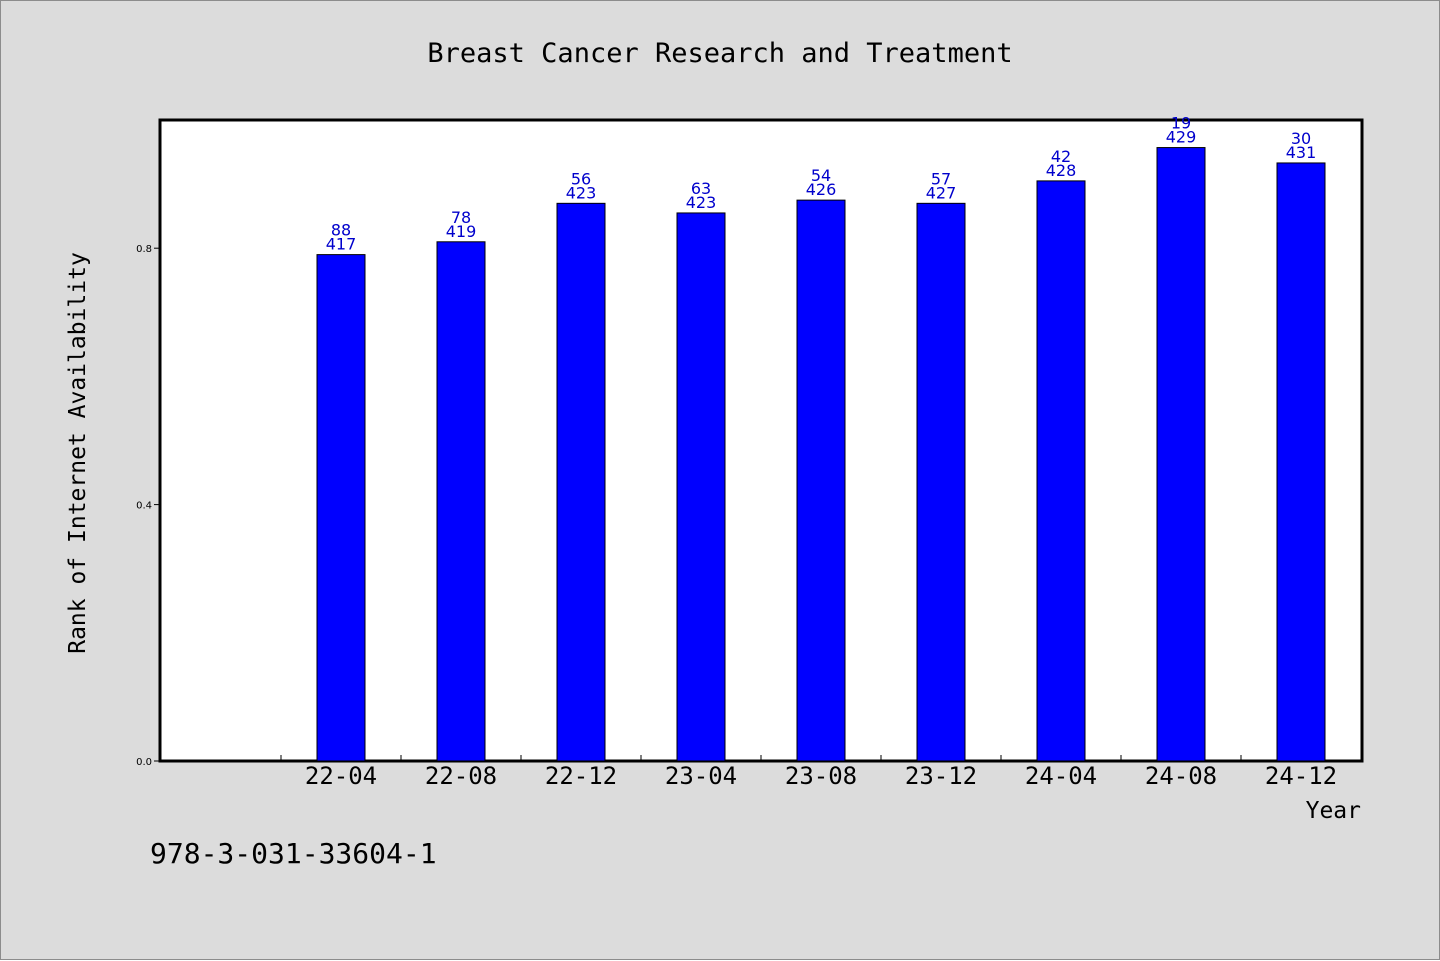  What do you see at coordinates (821, 758) in the screenshot?
I see `x-axis-ticks` at bounding box center [821, 758].